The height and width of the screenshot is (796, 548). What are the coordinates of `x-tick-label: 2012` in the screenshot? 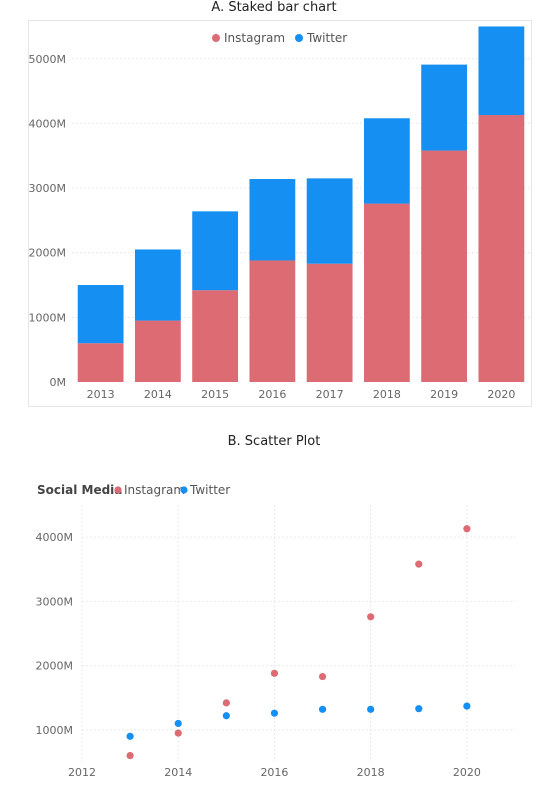 It's located at (82, 772).